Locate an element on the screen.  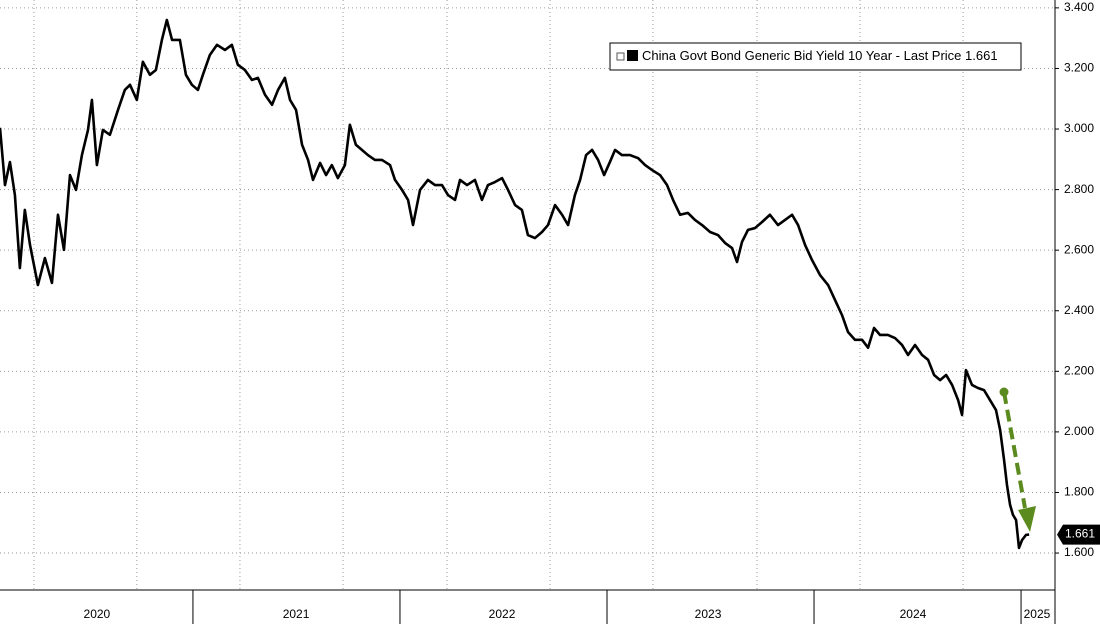
last-price-label: 1.661 is located at coordinates (1080, 534).